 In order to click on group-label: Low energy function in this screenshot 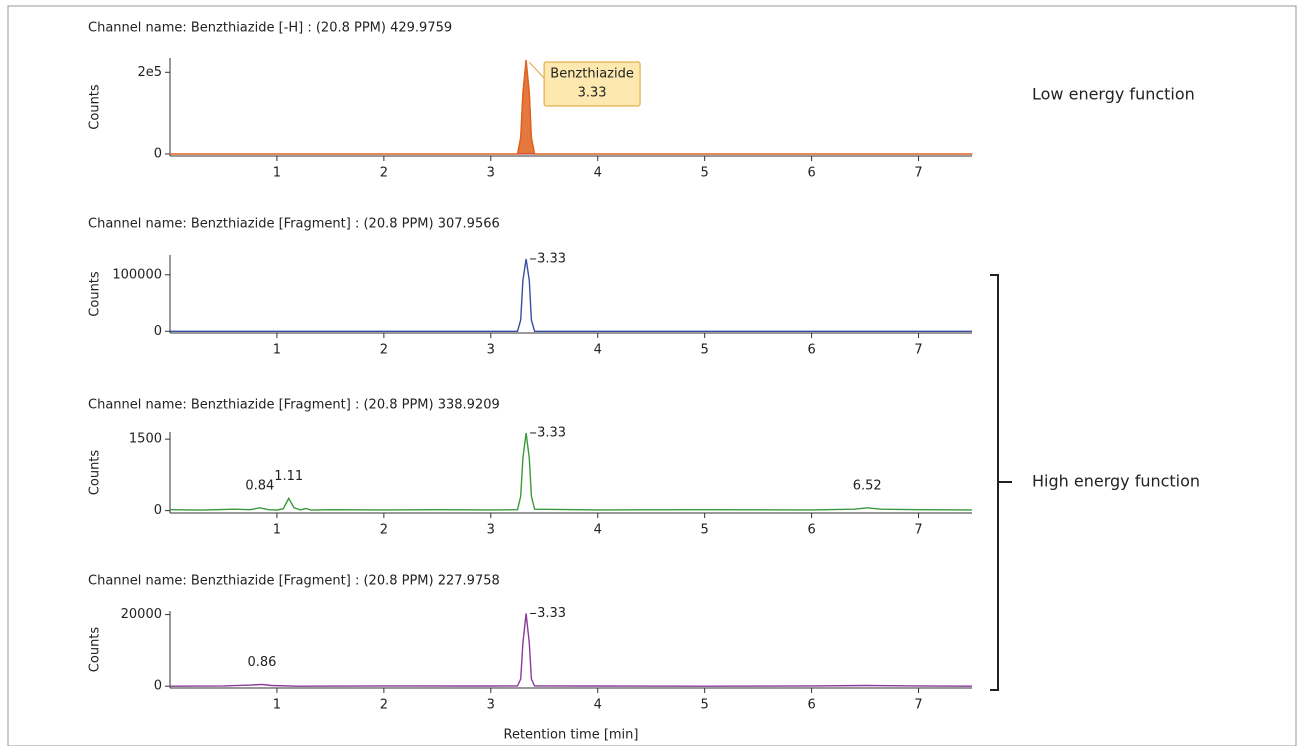, I will do `click(1113, 94)`.